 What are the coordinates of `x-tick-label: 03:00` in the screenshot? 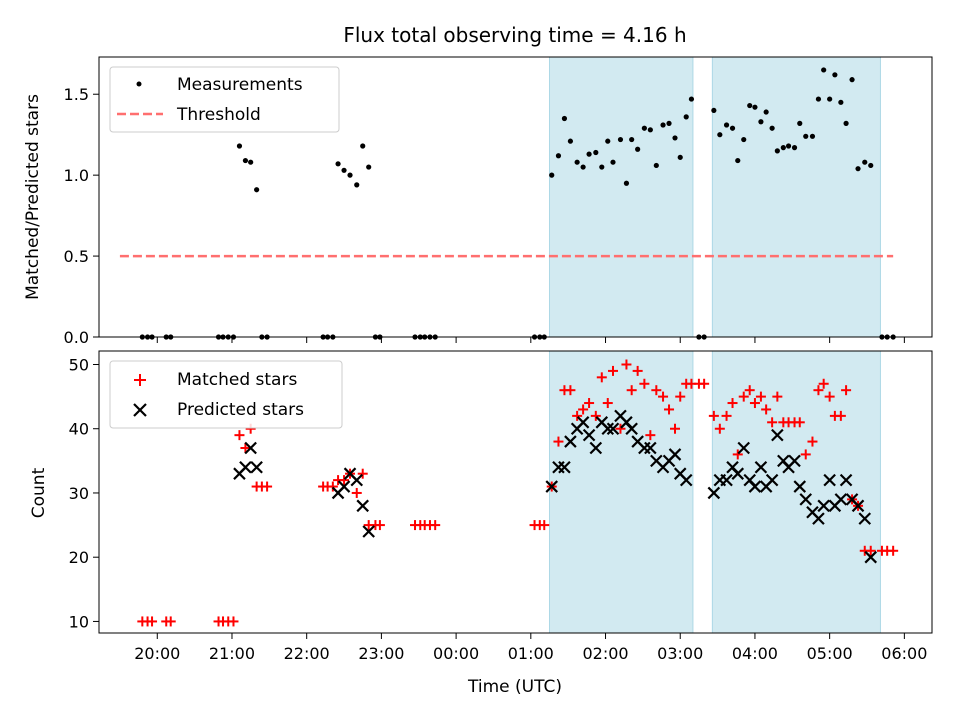 It's located at (680, 653).